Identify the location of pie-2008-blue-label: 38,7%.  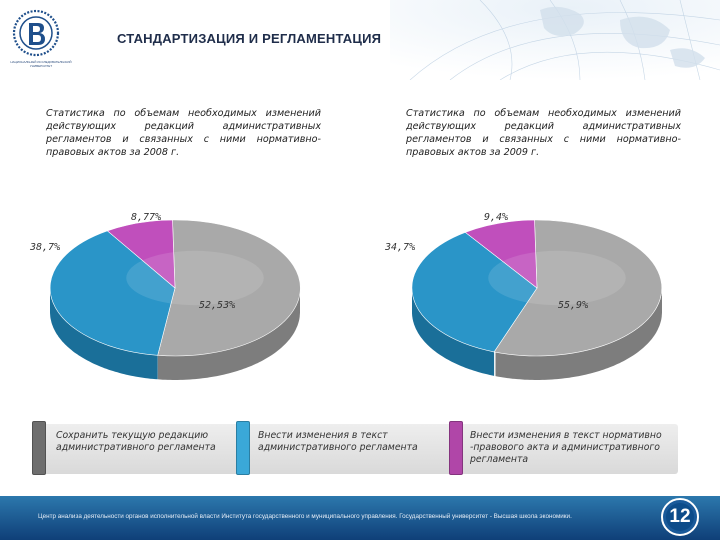
(45, 247).